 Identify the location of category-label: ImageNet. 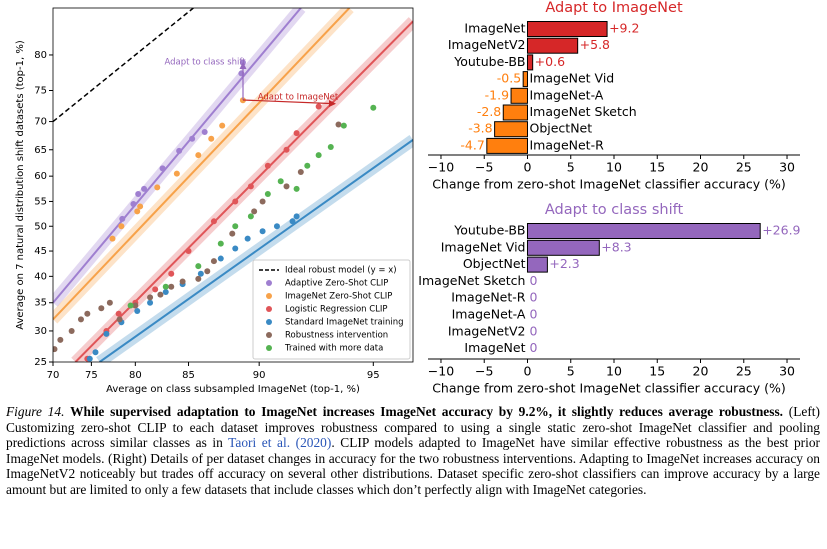
(494, 28).